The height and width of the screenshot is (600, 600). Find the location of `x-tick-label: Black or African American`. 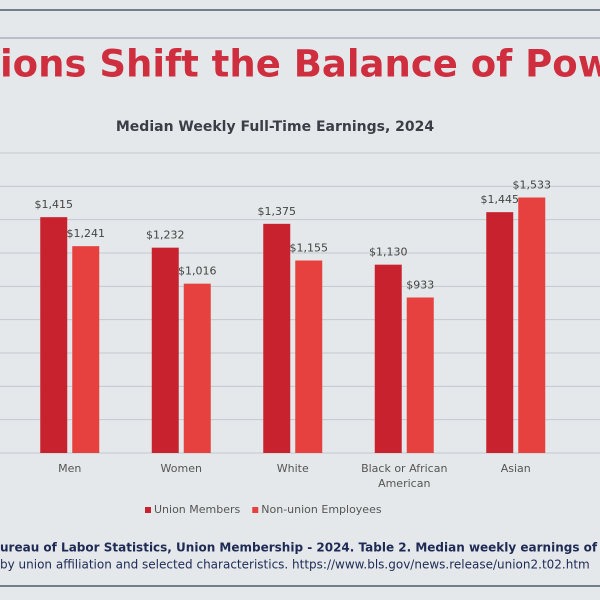

x-tick-label: Black or African American is located at coordinates (404, 476).